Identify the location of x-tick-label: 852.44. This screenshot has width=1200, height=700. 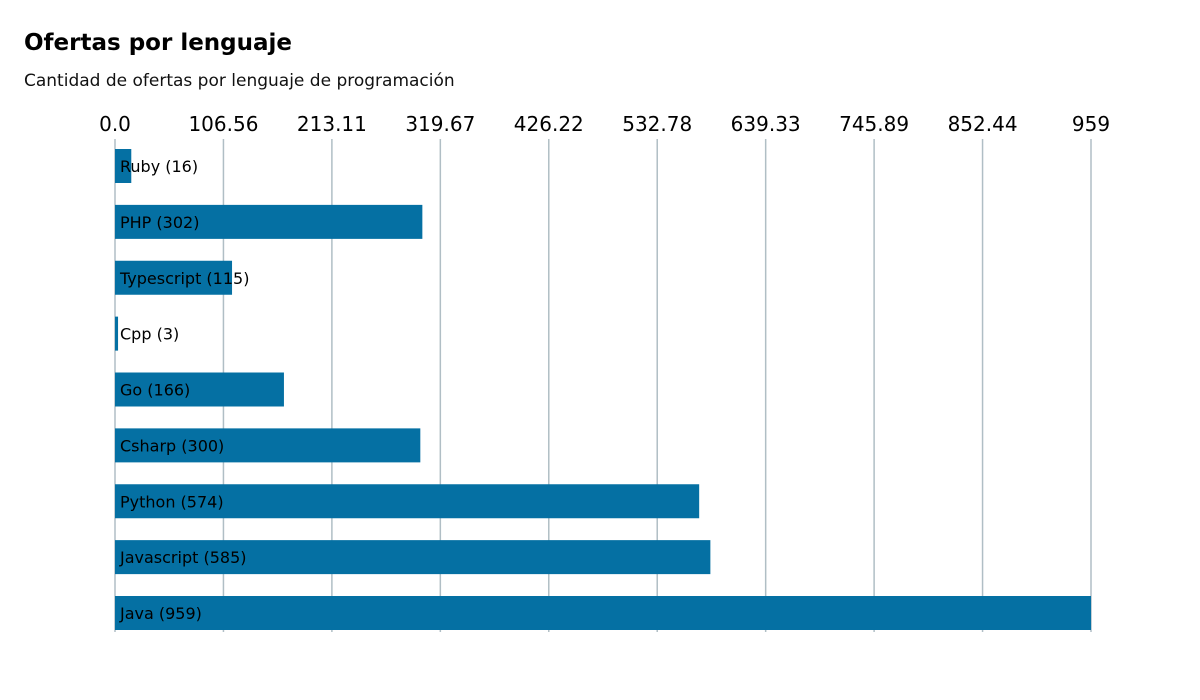
(983, 124).